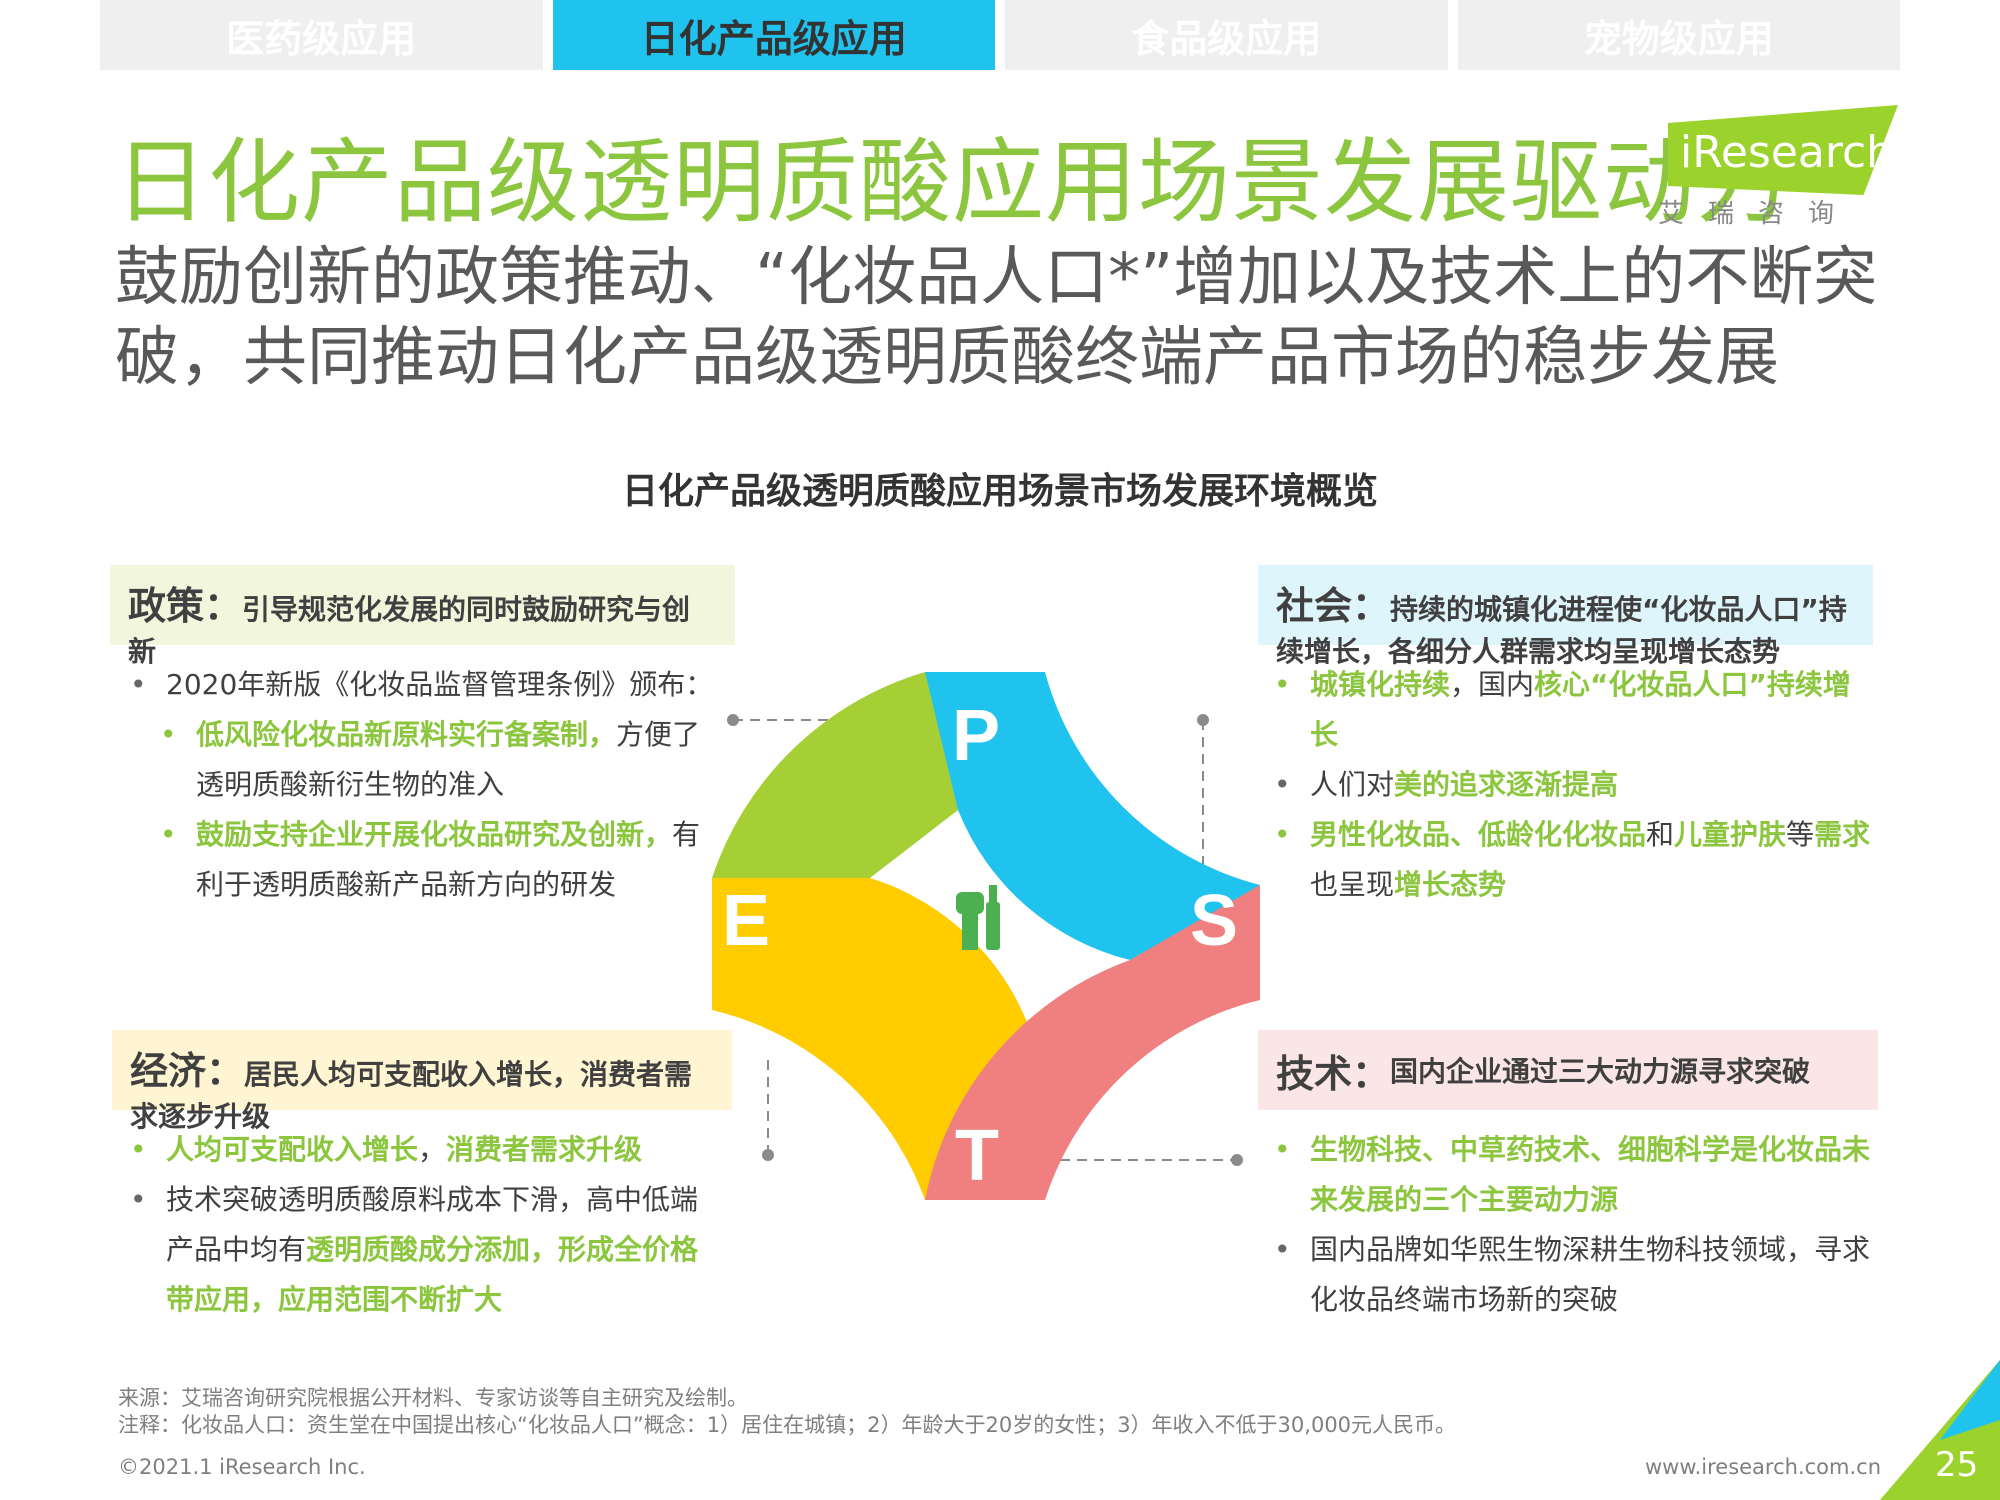 Image resolution: width=2000 pixels, height=1500 pixels. Describe the element at coordinates (1214, 921) in the screenshot. I see `letter-s: S` at that location.